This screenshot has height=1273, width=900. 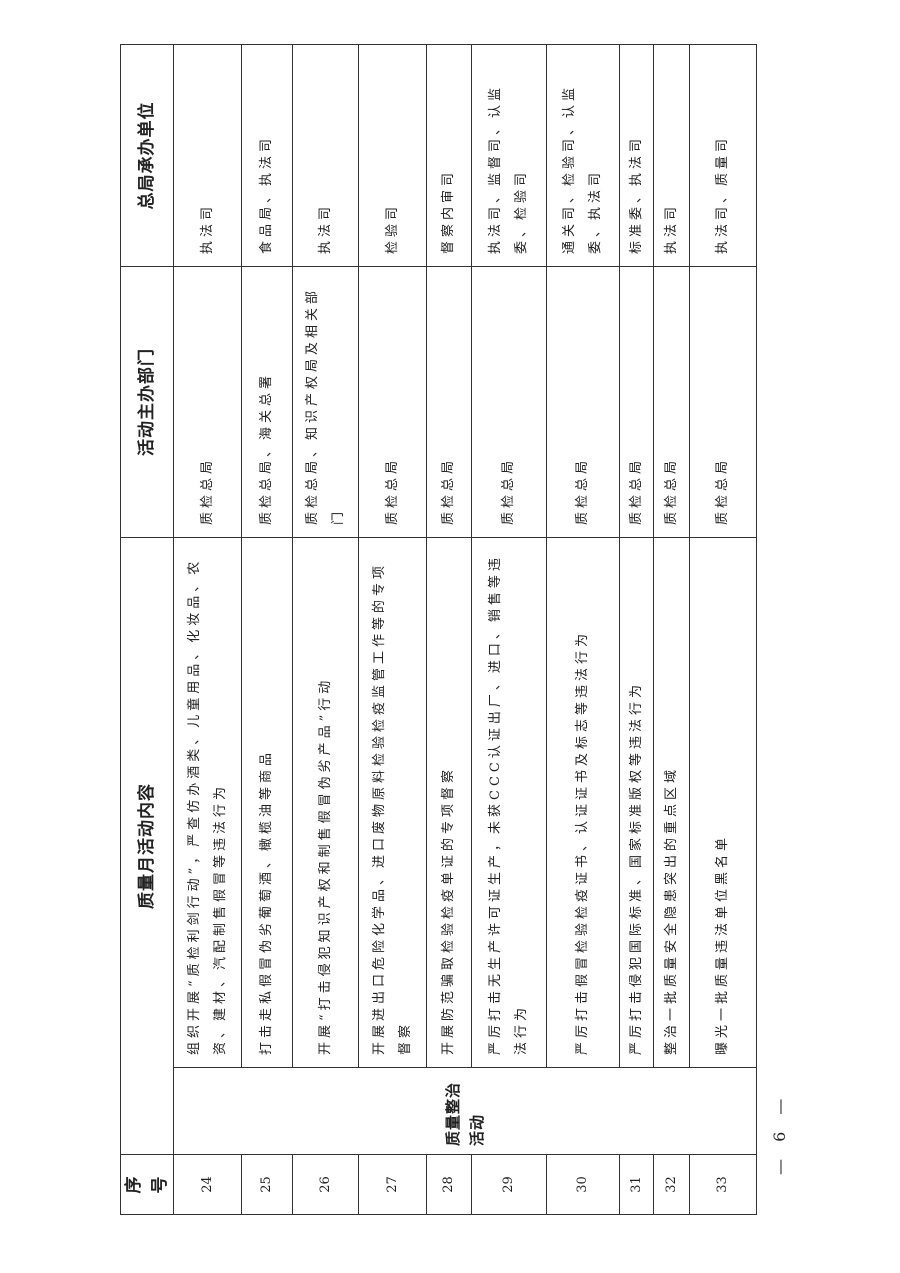 What do you see at coordinates (267, 155) in the screenshot?
I see `undertaking-unit: 食品局、执法司` at bounding box center [267, 155].